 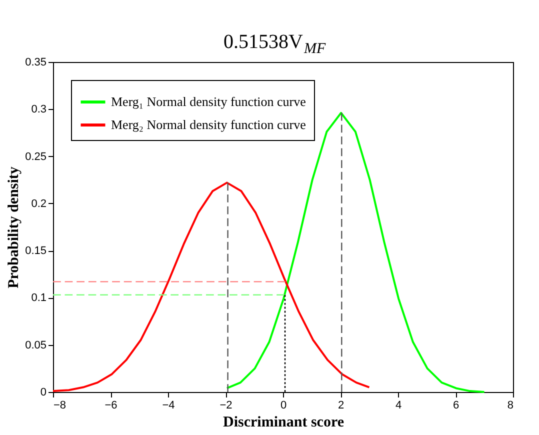 I want to click on legend-label: Merg₂ Normal density function curve, so click(x=208, y=124).